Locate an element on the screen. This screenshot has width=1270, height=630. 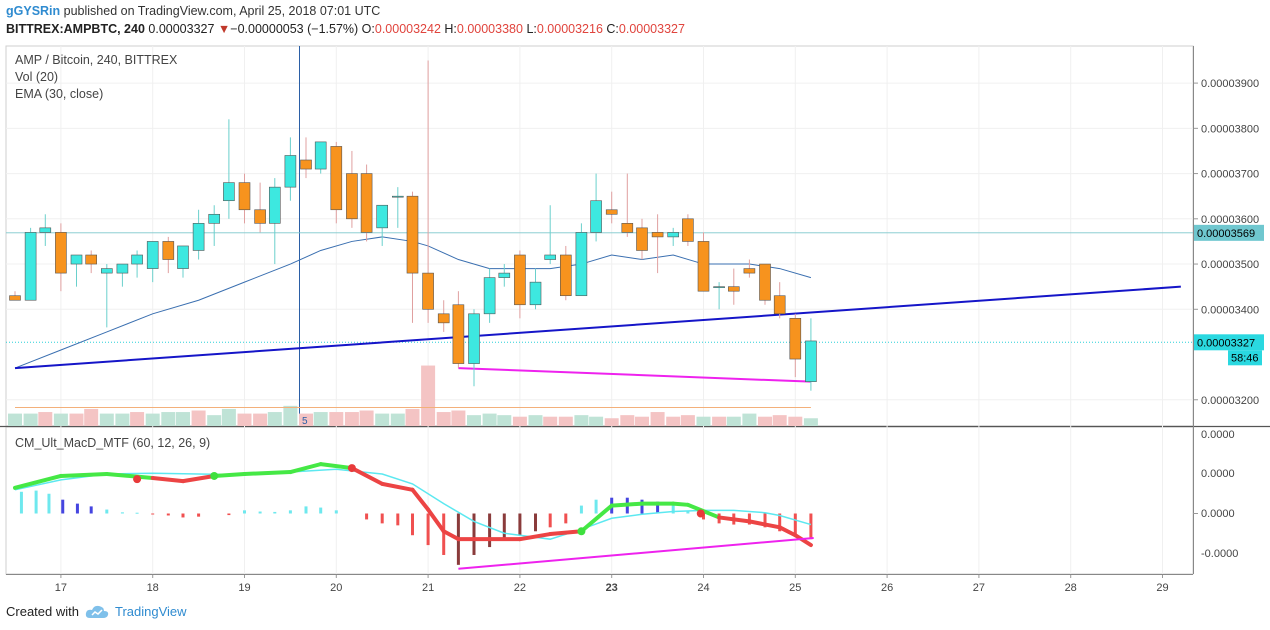
macd-pane is located at coordinates (413, 516).